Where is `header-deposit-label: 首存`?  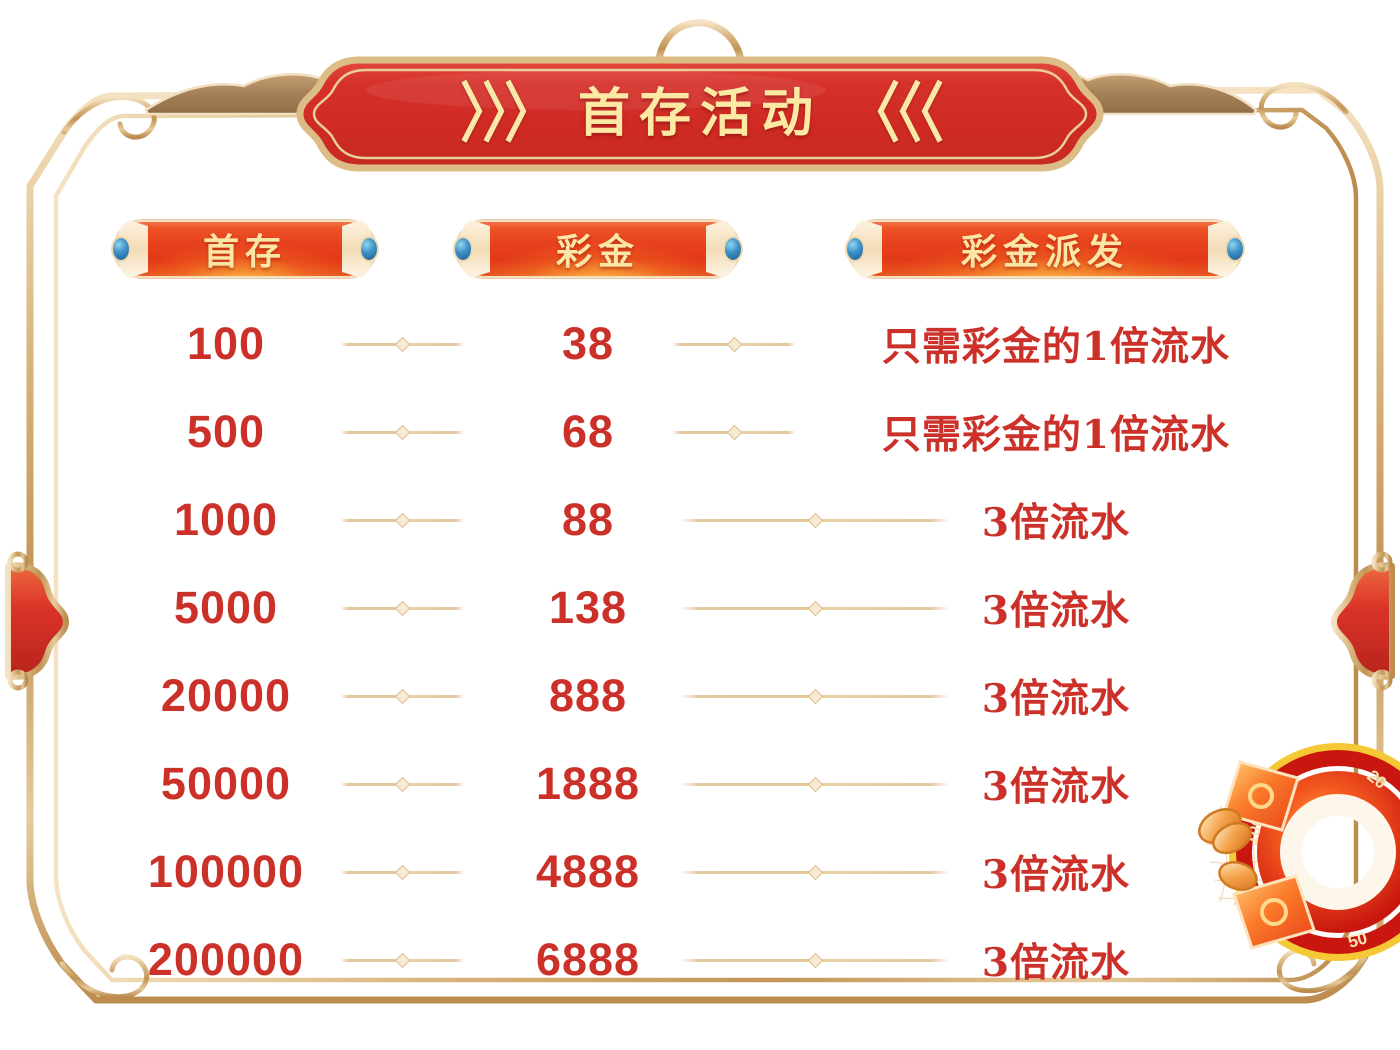 header-deposit-label: 首存 is located at coordinates (244, 252).